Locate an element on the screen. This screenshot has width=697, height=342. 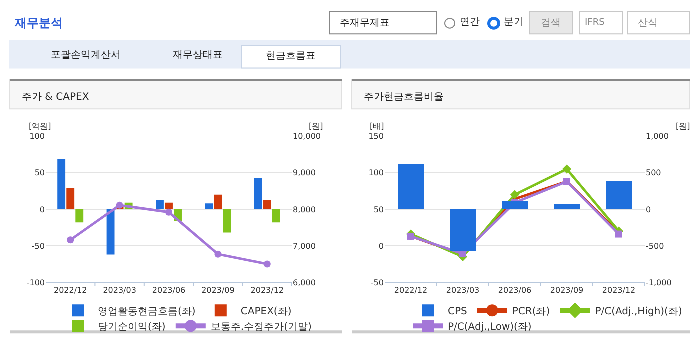
text: 재무상태표 is located at coordinates (198, 55).